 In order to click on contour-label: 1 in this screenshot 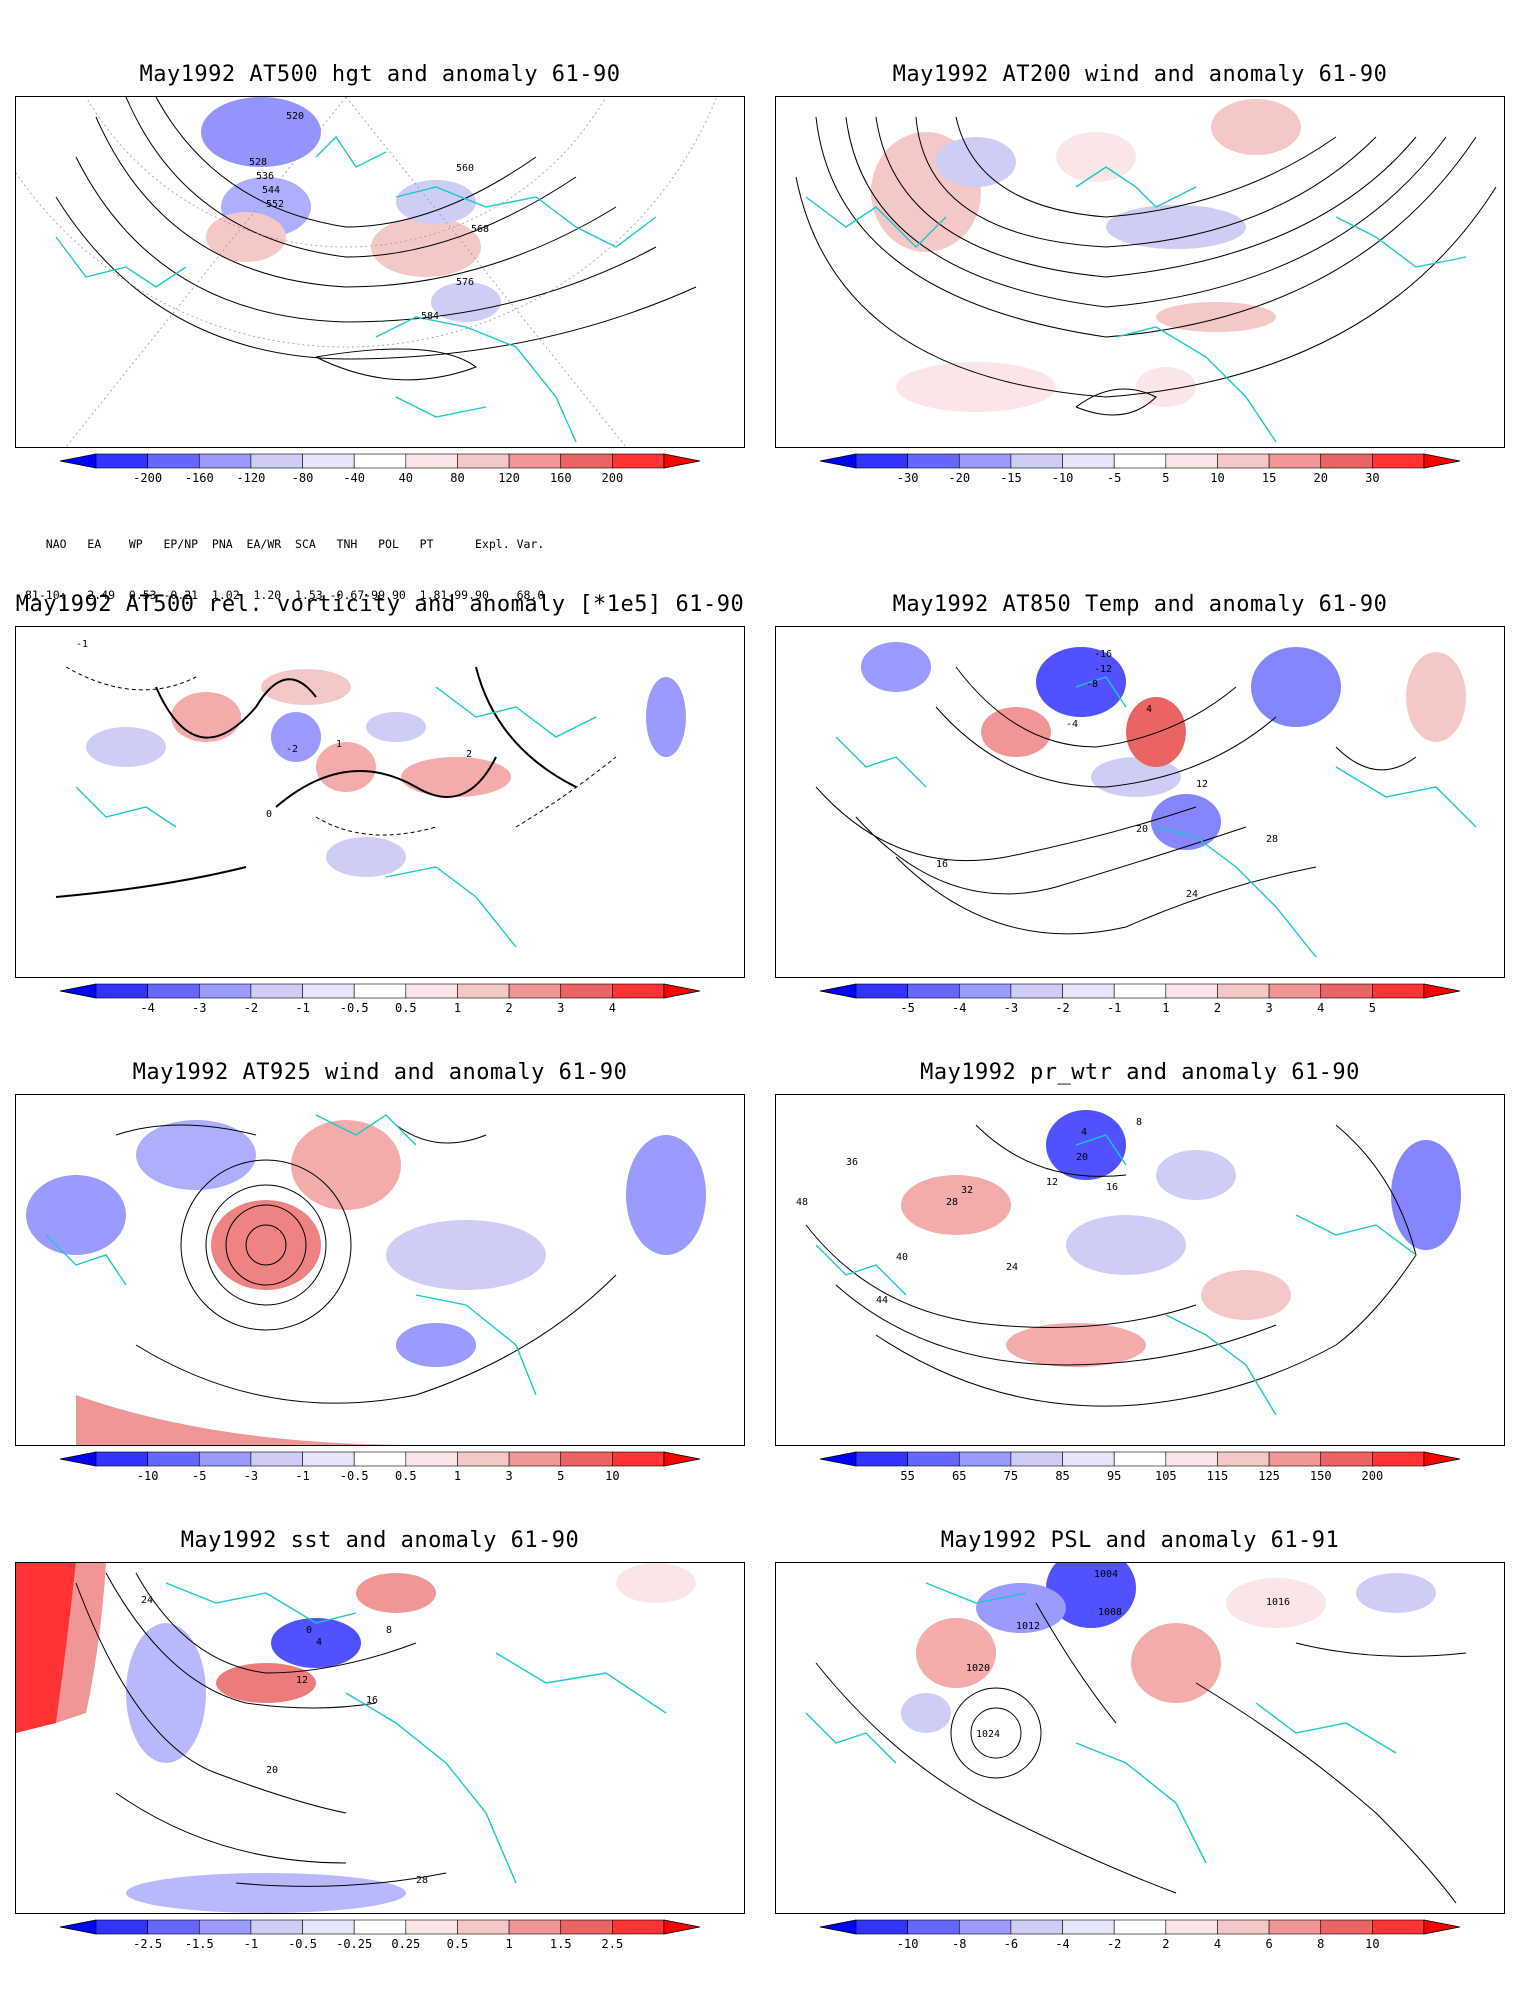, I will do `click(339, 744)`.